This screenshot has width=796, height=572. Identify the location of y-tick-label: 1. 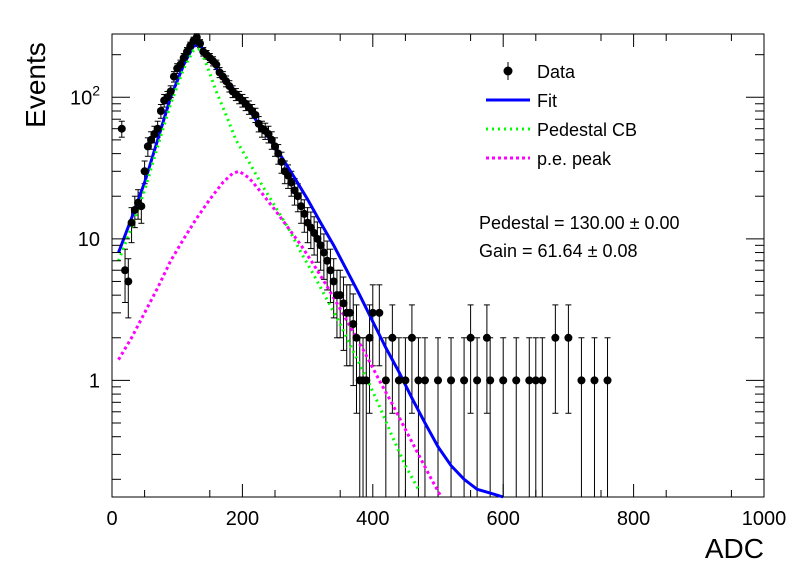
(94, 381).